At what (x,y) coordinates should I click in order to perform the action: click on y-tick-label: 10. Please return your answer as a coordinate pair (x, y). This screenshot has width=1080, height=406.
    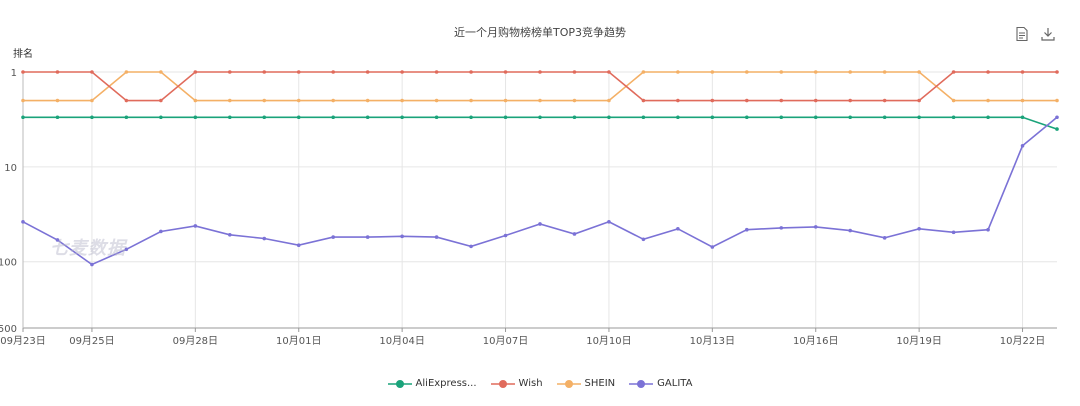
    Looking at the image, I should click on (10, 168).